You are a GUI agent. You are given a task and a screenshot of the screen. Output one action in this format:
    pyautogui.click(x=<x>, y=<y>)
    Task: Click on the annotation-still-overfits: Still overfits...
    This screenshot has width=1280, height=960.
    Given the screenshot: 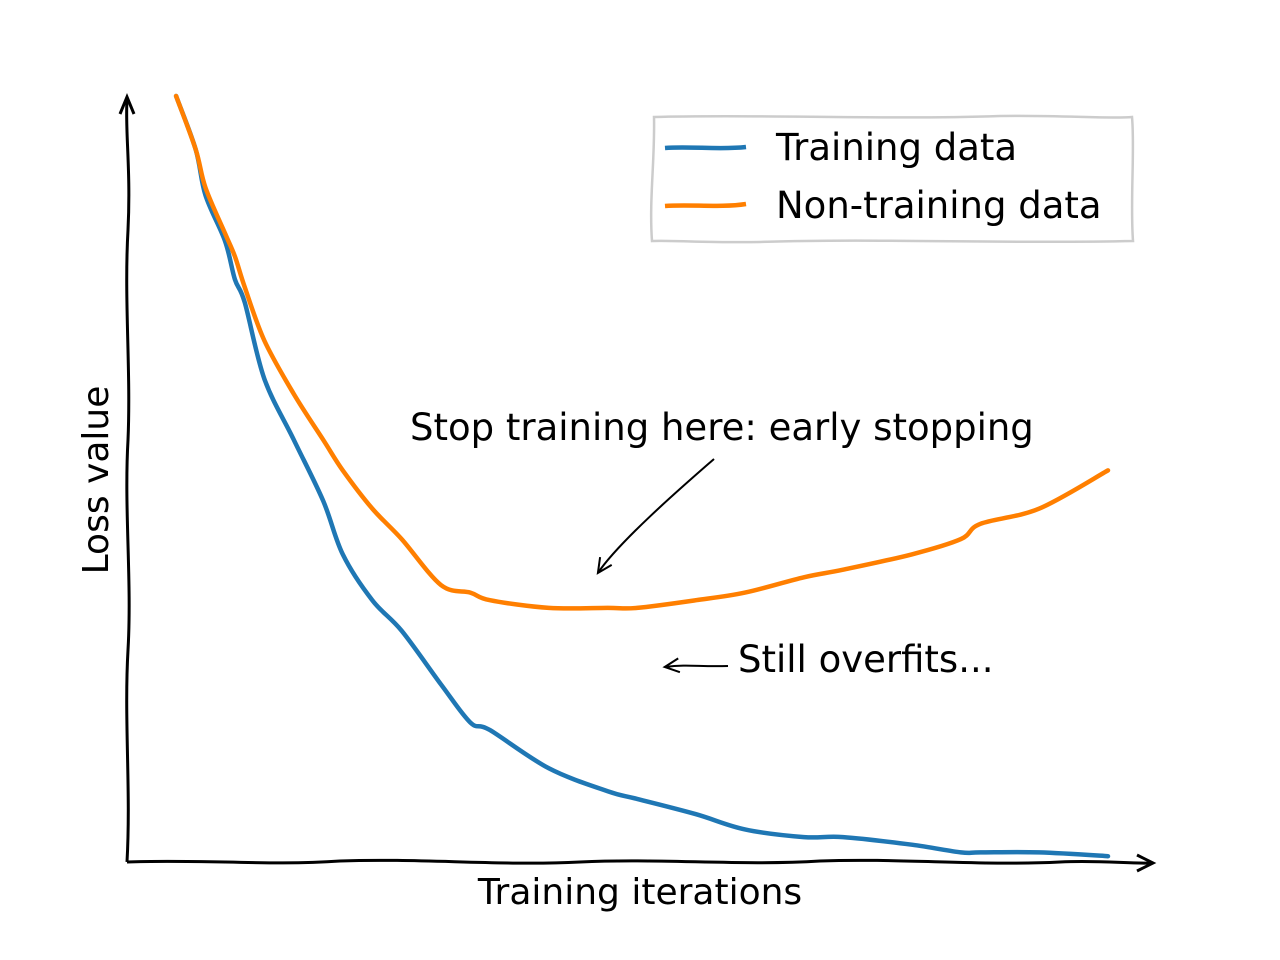 What is the action you would take?
    pyautogui.click(x=865, y=659)
    